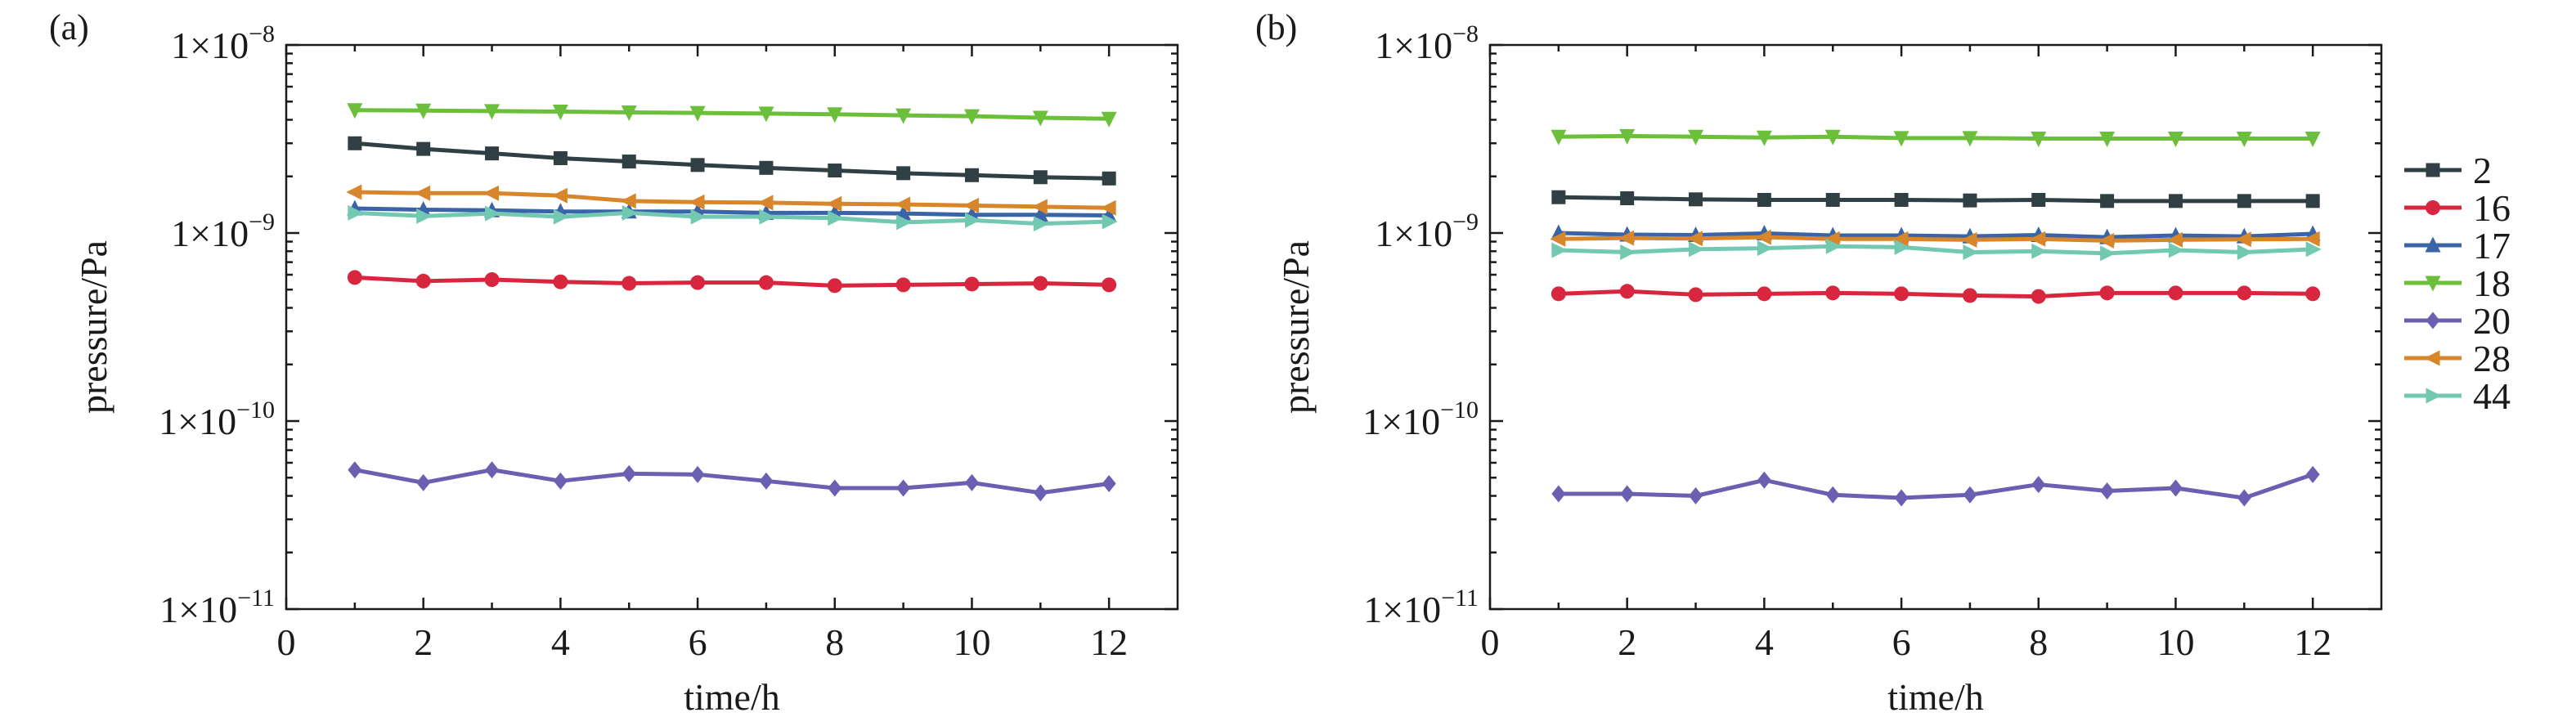 The image size is (2576, 726). I want to click on legend-item-18: 18, so click(2457, 283).